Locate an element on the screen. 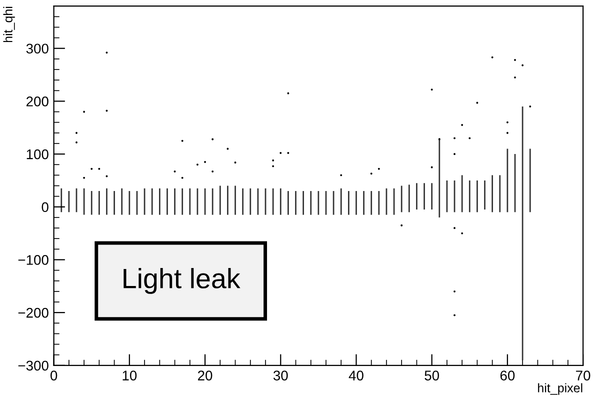  y-tick-label: 300 is located at coordinates (37, 49).